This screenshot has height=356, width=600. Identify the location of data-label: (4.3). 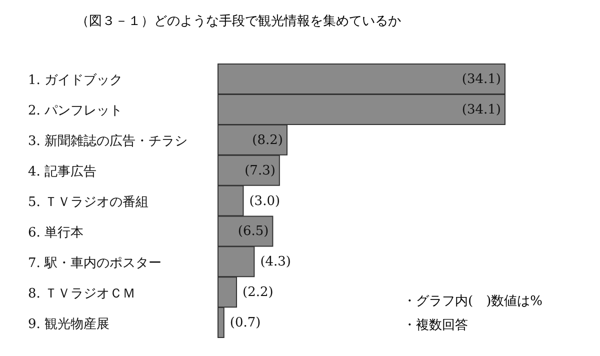
(276, 262).